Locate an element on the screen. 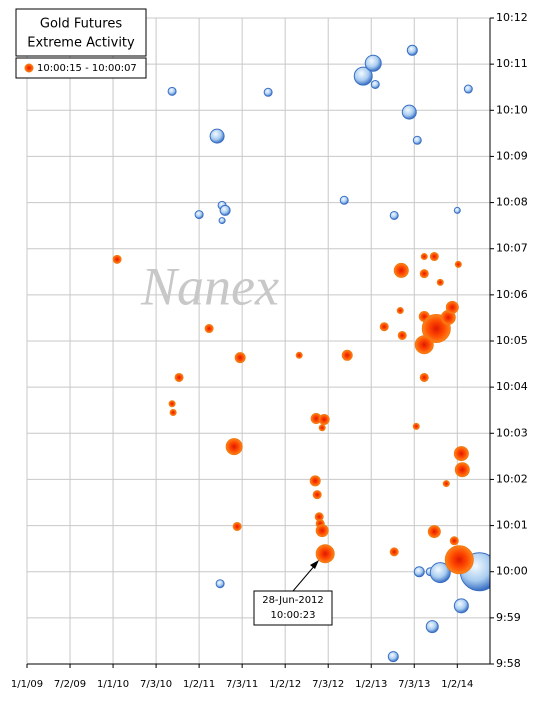 The image size is (541, 704). annotation-box is located at coordinates (293, 608).